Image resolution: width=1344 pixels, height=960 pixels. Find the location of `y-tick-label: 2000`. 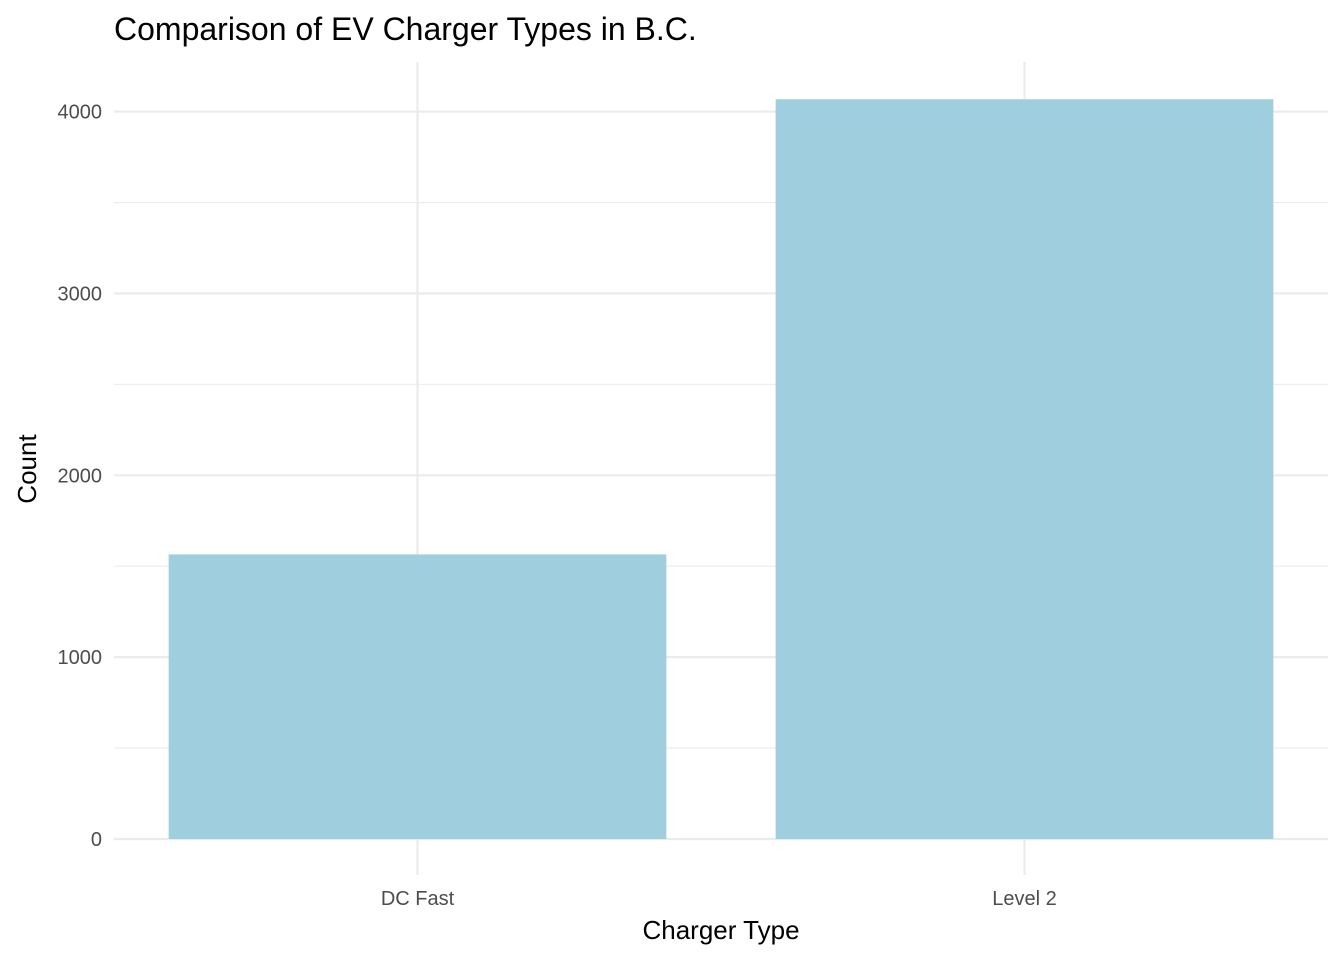

y-tick-label: 2000 is located at coordinates (80, 476).